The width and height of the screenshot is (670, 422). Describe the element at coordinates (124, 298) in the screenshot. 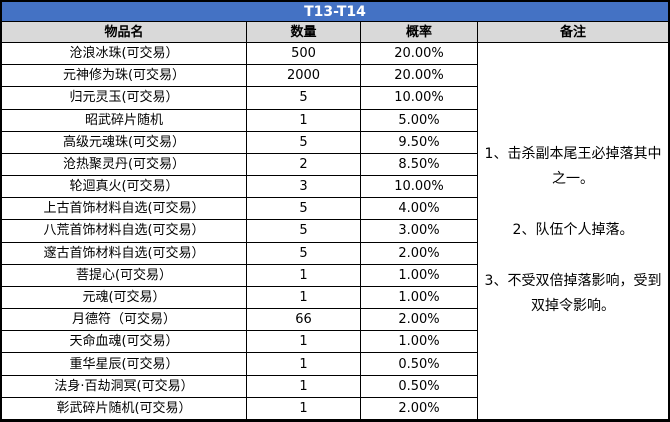

I see `item-name-cell: 元魂(可交易）` at that location.